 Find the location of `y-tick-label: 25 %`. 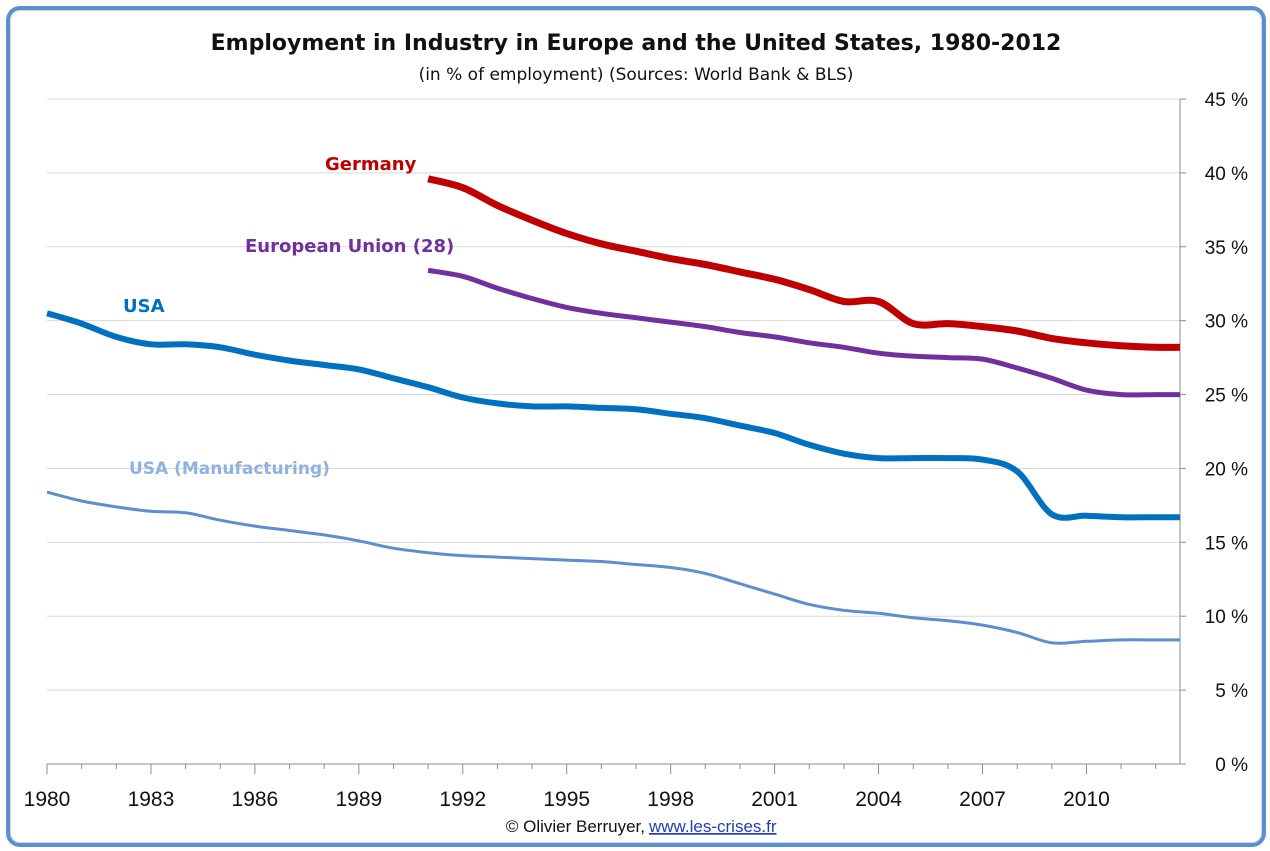

y-tick-label: 25 % is located at coordinates (1226, 396).